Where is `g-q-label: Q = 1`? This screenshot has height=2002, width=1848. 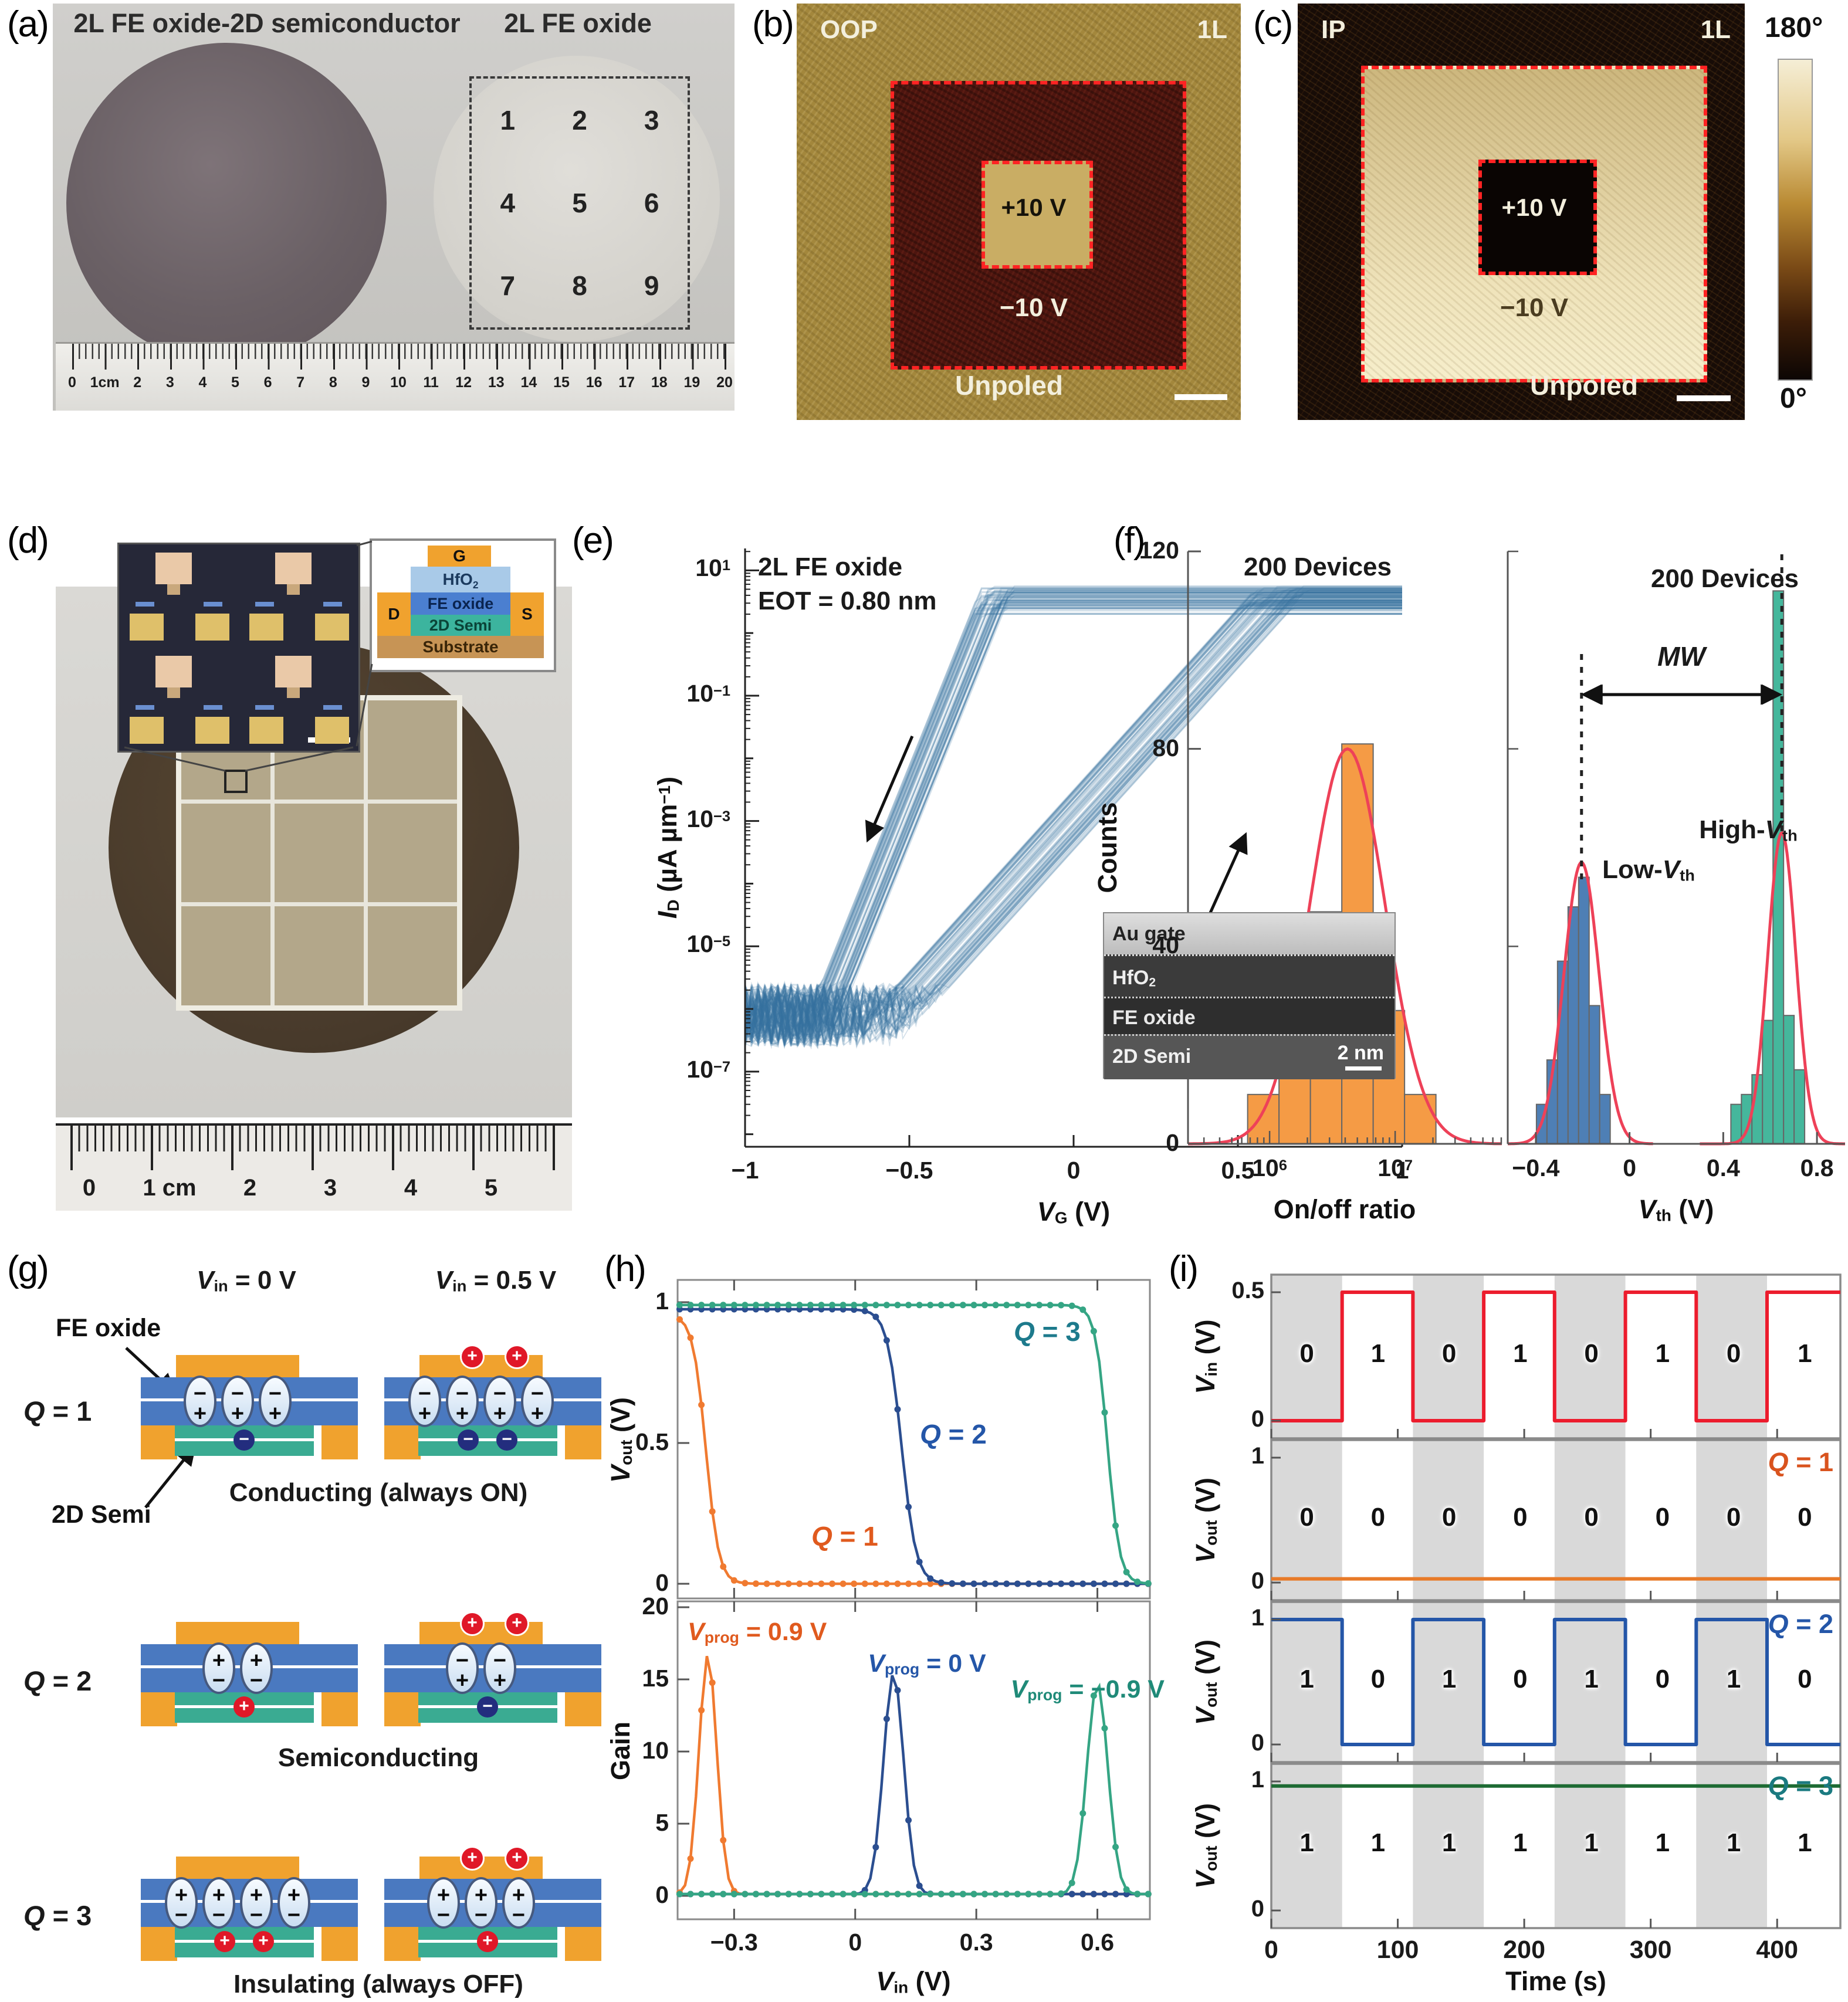 g-q-label: Q = 1 is located at coordinates (57, 1411).